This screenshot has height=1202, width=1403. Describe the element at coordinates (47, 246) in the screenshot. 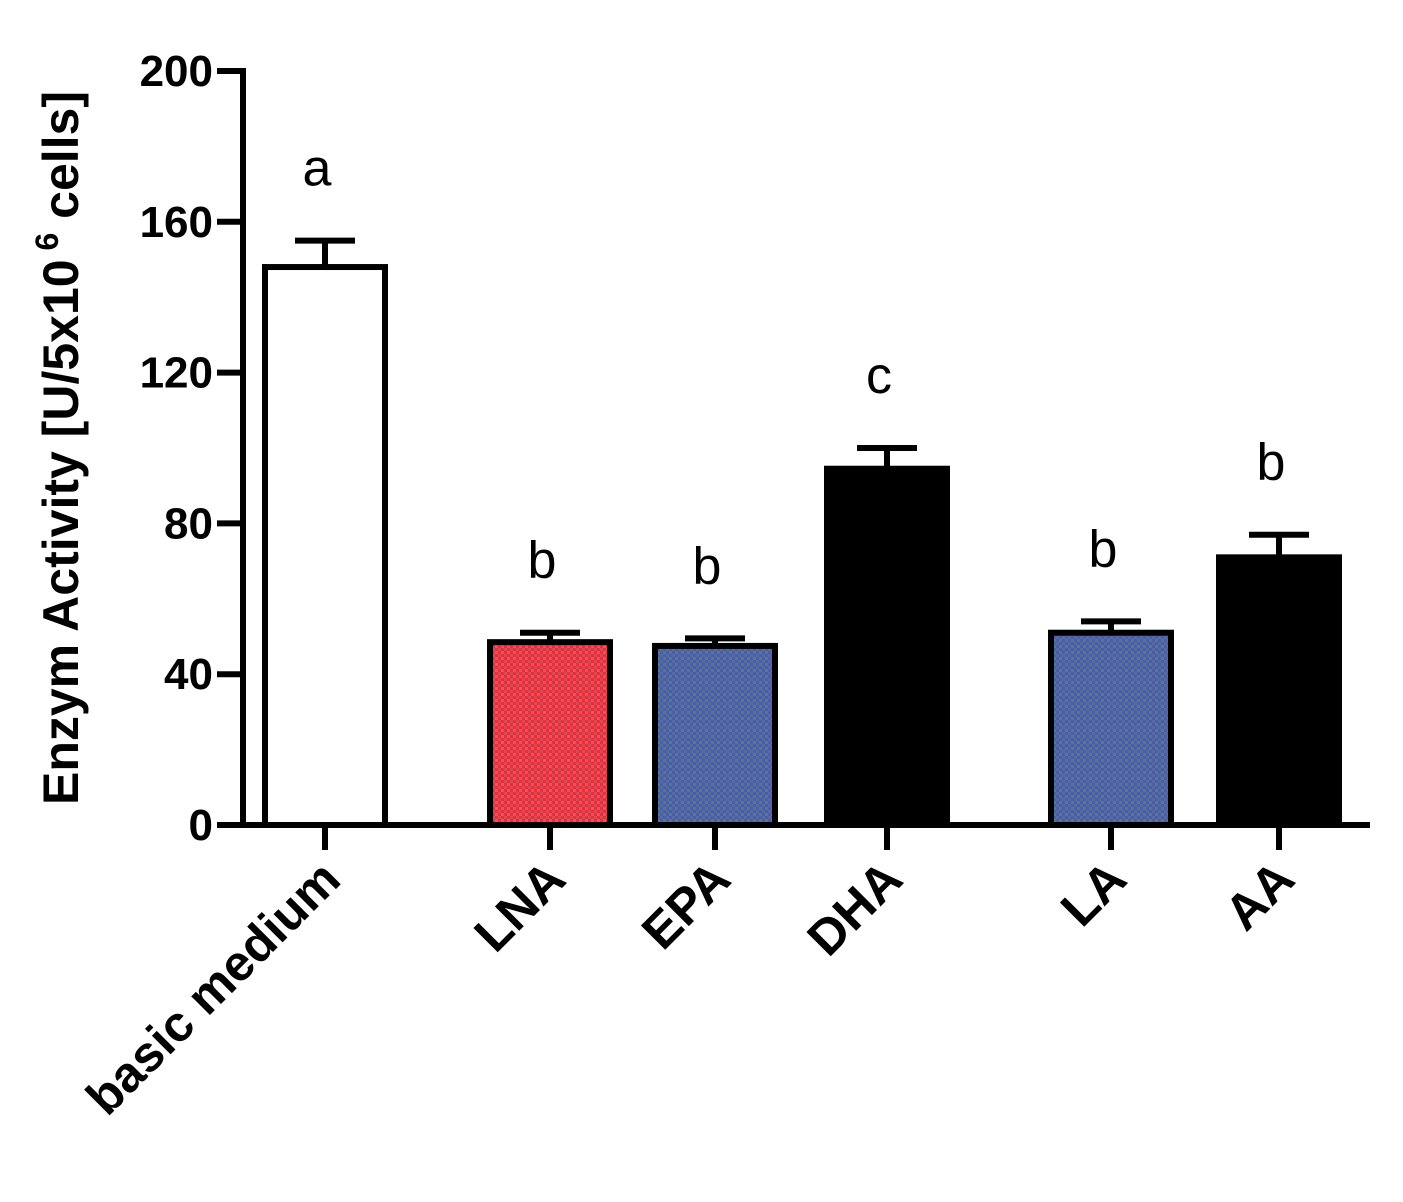

I see `y-axis-title-superscript: 6` at that location.